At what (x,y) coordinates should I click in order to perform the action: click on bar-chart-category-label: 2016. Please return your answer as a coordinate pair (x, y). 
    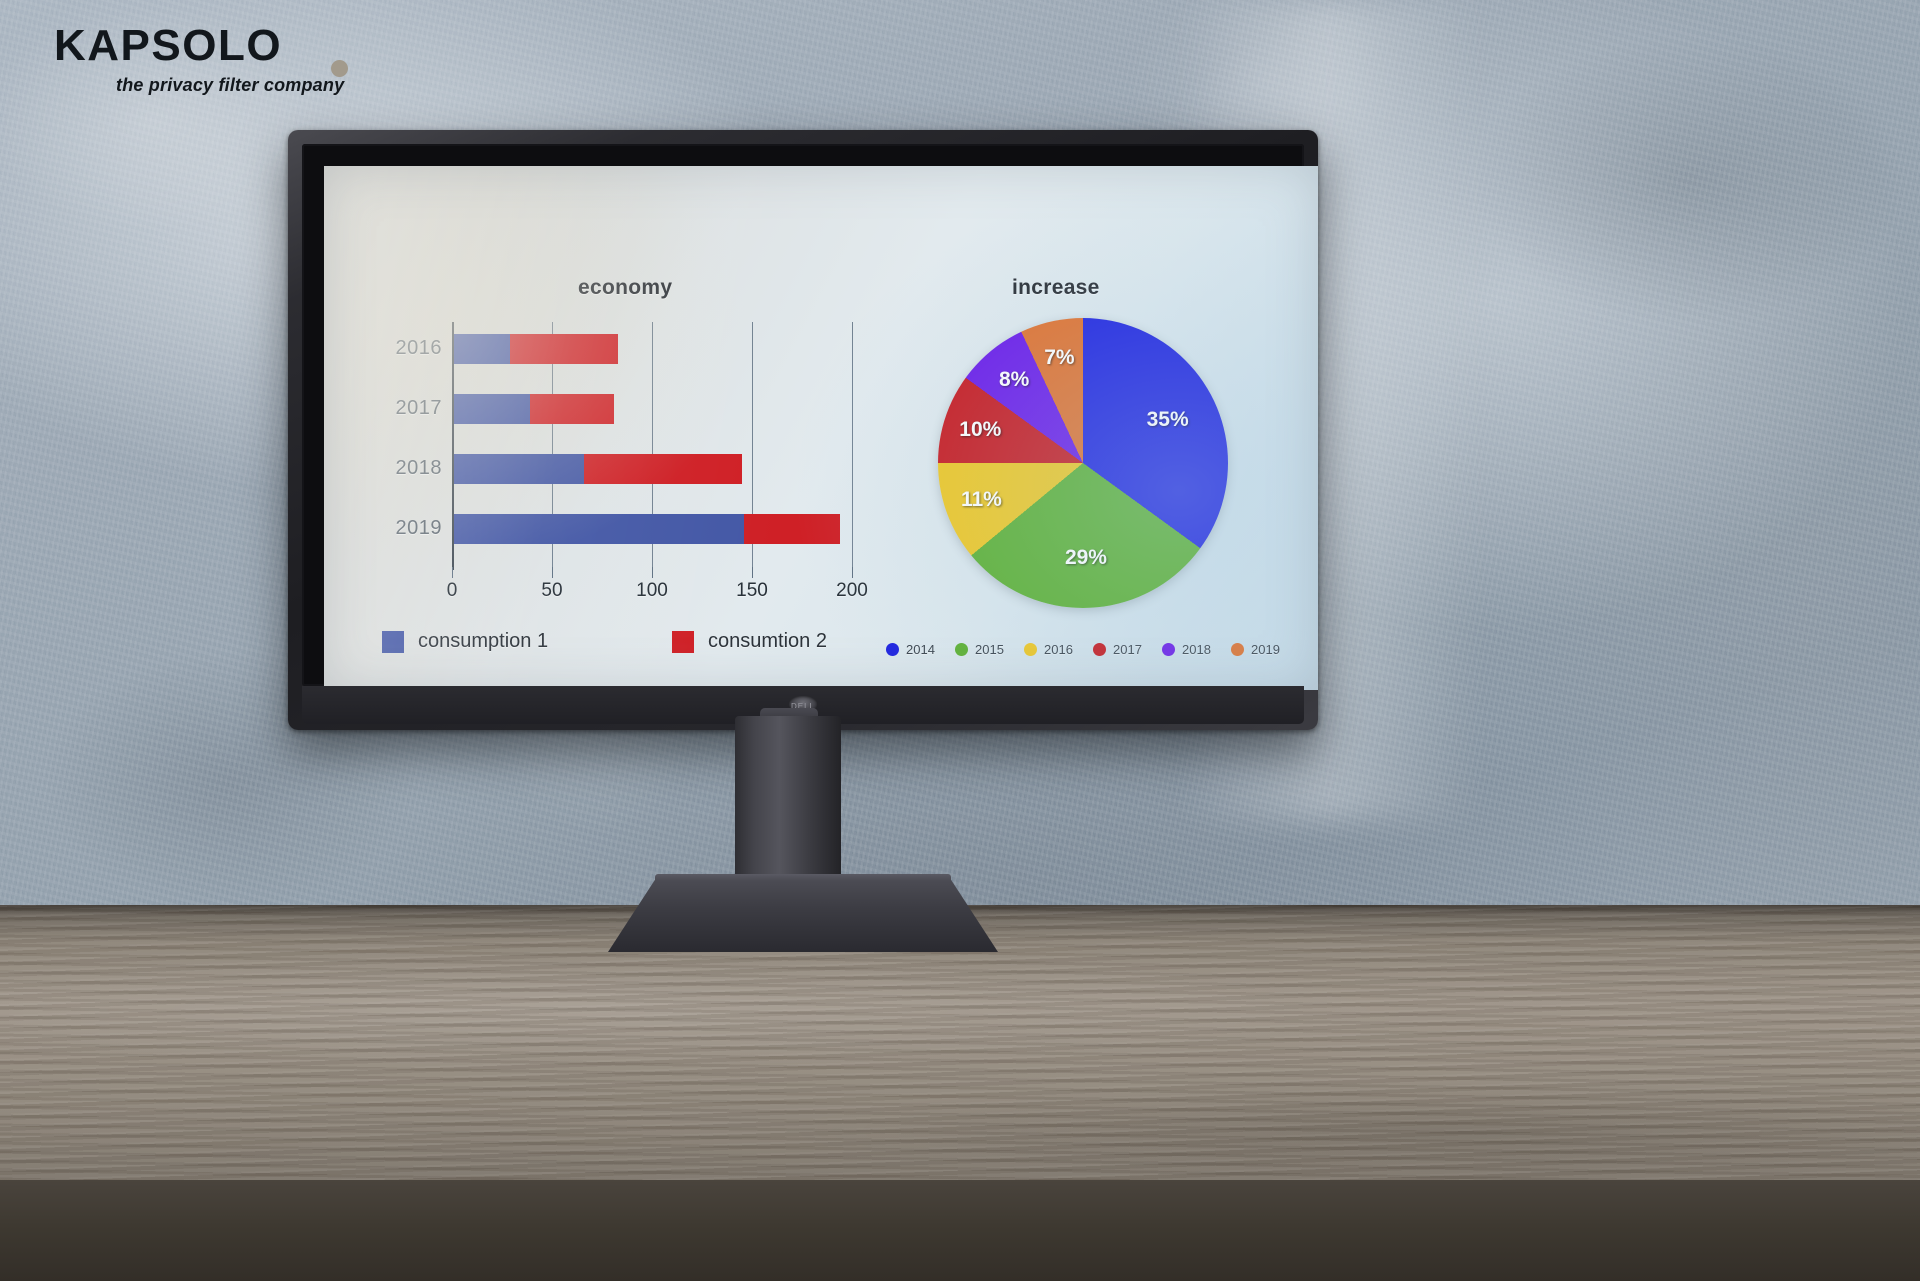
    Looking at the image, I should click on (418, 348).